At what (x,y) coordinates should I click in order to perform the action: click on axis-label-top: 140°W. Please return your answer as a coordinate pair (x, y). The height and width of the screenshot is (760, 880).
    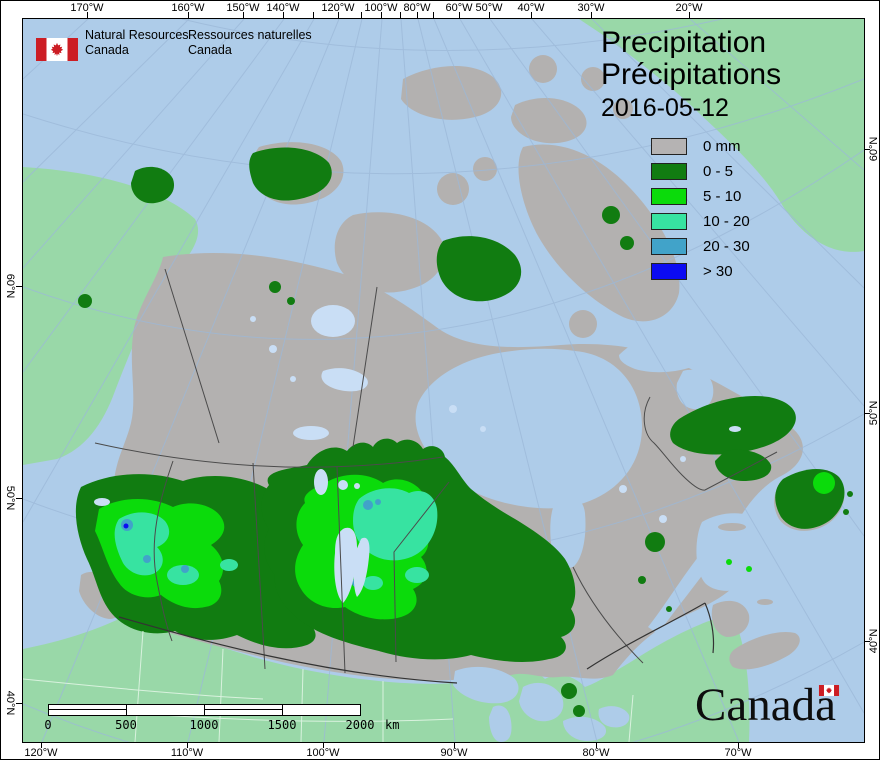
    Looking at the image, I should click on (283, 8).